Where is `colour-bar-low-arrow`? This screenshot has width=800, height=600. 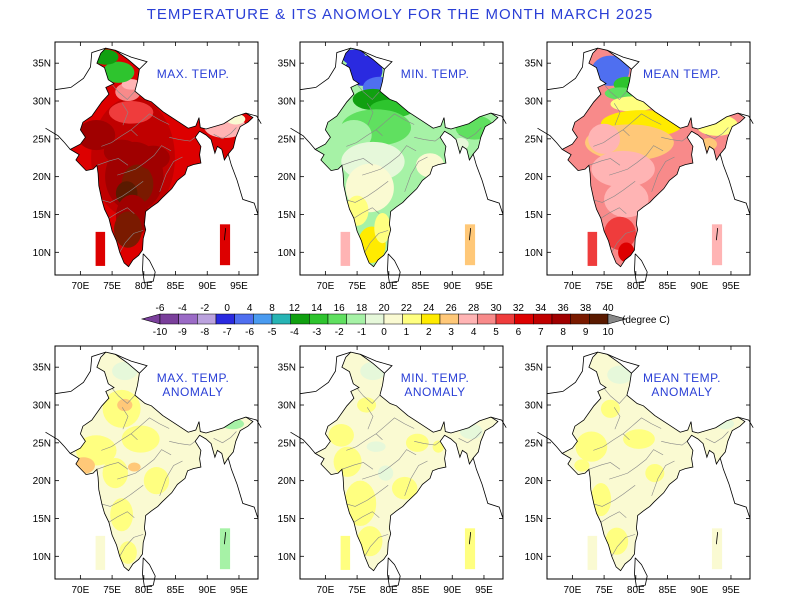 colour-bar-low-arrow is located at coordinates (150, 319).